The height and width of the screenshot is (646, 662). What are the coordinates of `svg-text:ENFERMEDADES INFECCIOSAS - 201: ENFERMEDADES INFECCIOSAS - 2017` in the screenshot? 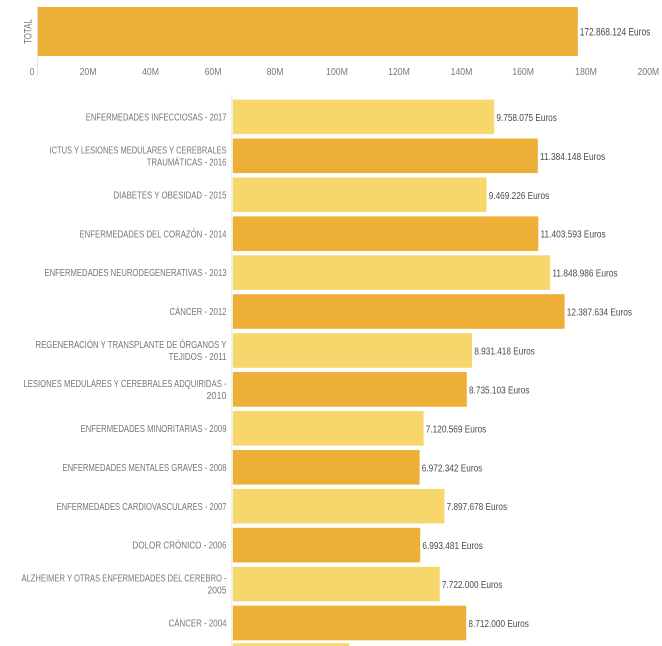 It's located at (156, 118).